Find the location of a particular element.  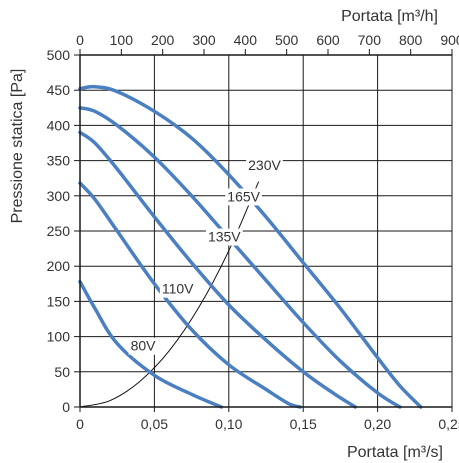

x2-tick-label: 800 is located at coordinates (411, 40).